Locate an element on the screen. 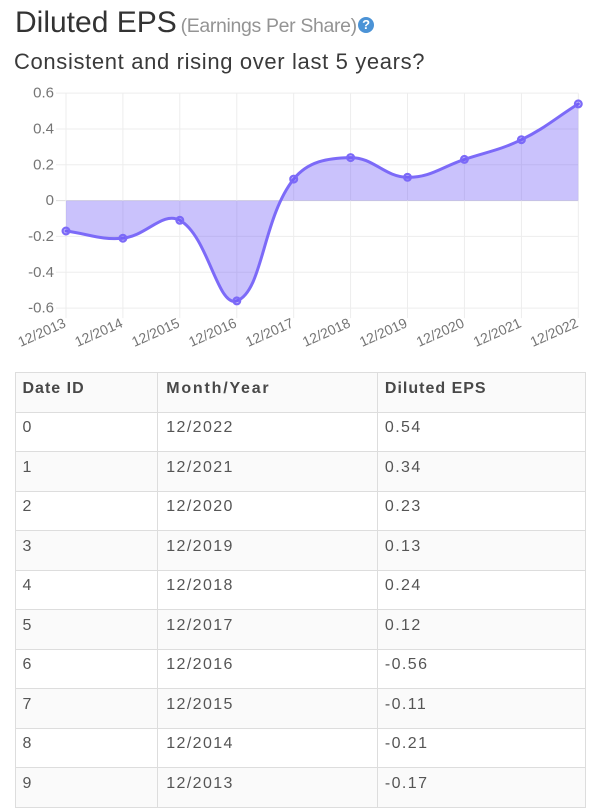 The image size is (602, 812). svg-text: 12/2014 is located at coordinates (98, 331).